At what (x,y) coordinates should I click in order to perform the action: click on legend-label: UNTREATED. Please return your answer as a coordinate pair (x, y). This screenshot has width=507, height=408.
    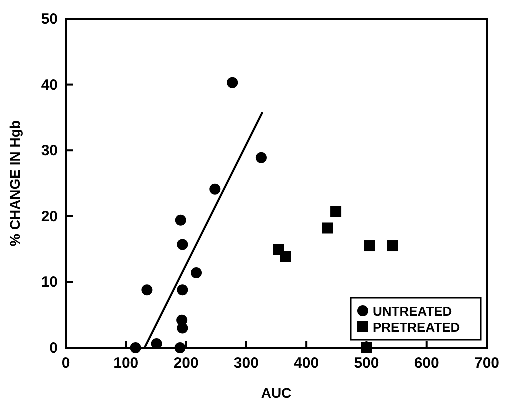
    Looking at the image, I should click on (412, 311).